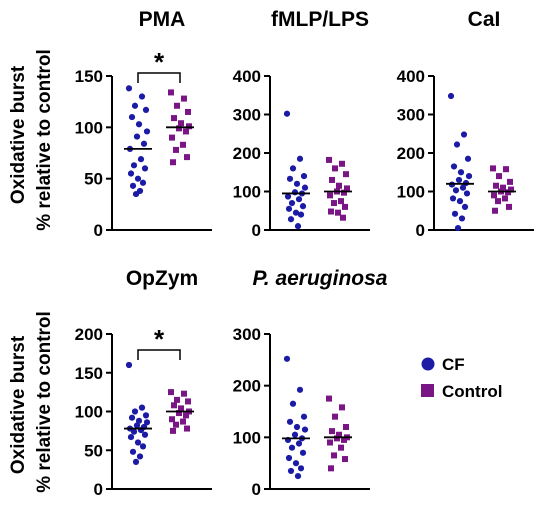 The image size is (550, 525). Describe the element at coordinates (159, 77) in the screenshot. I see `significance-bracket` at that location.